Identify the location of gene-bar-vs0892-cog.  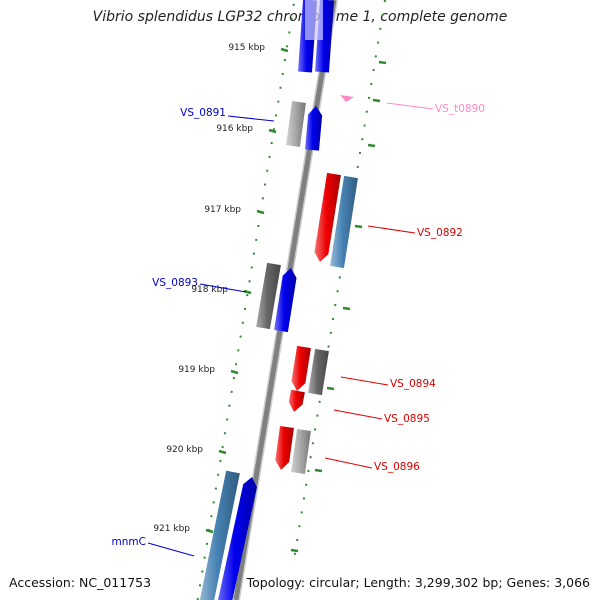
(344, 222).